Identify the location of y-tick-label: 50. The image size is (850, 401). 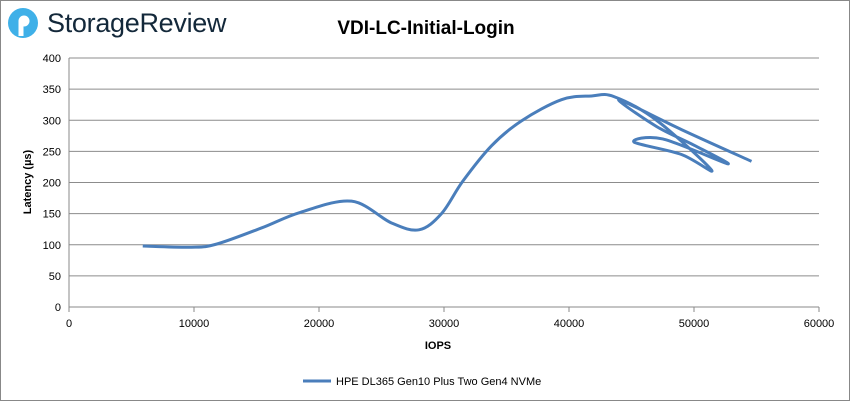
(55, 277).